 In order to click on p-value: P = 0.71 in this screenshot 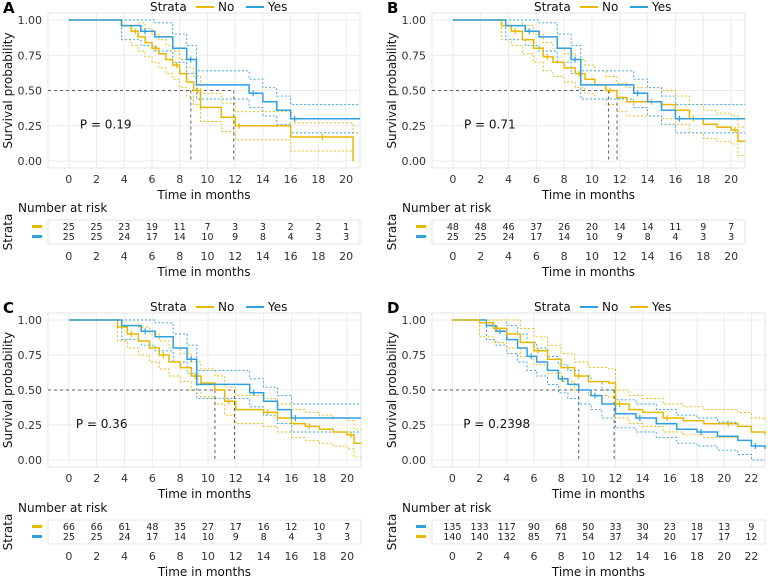, I will do `click(490, 125)`.